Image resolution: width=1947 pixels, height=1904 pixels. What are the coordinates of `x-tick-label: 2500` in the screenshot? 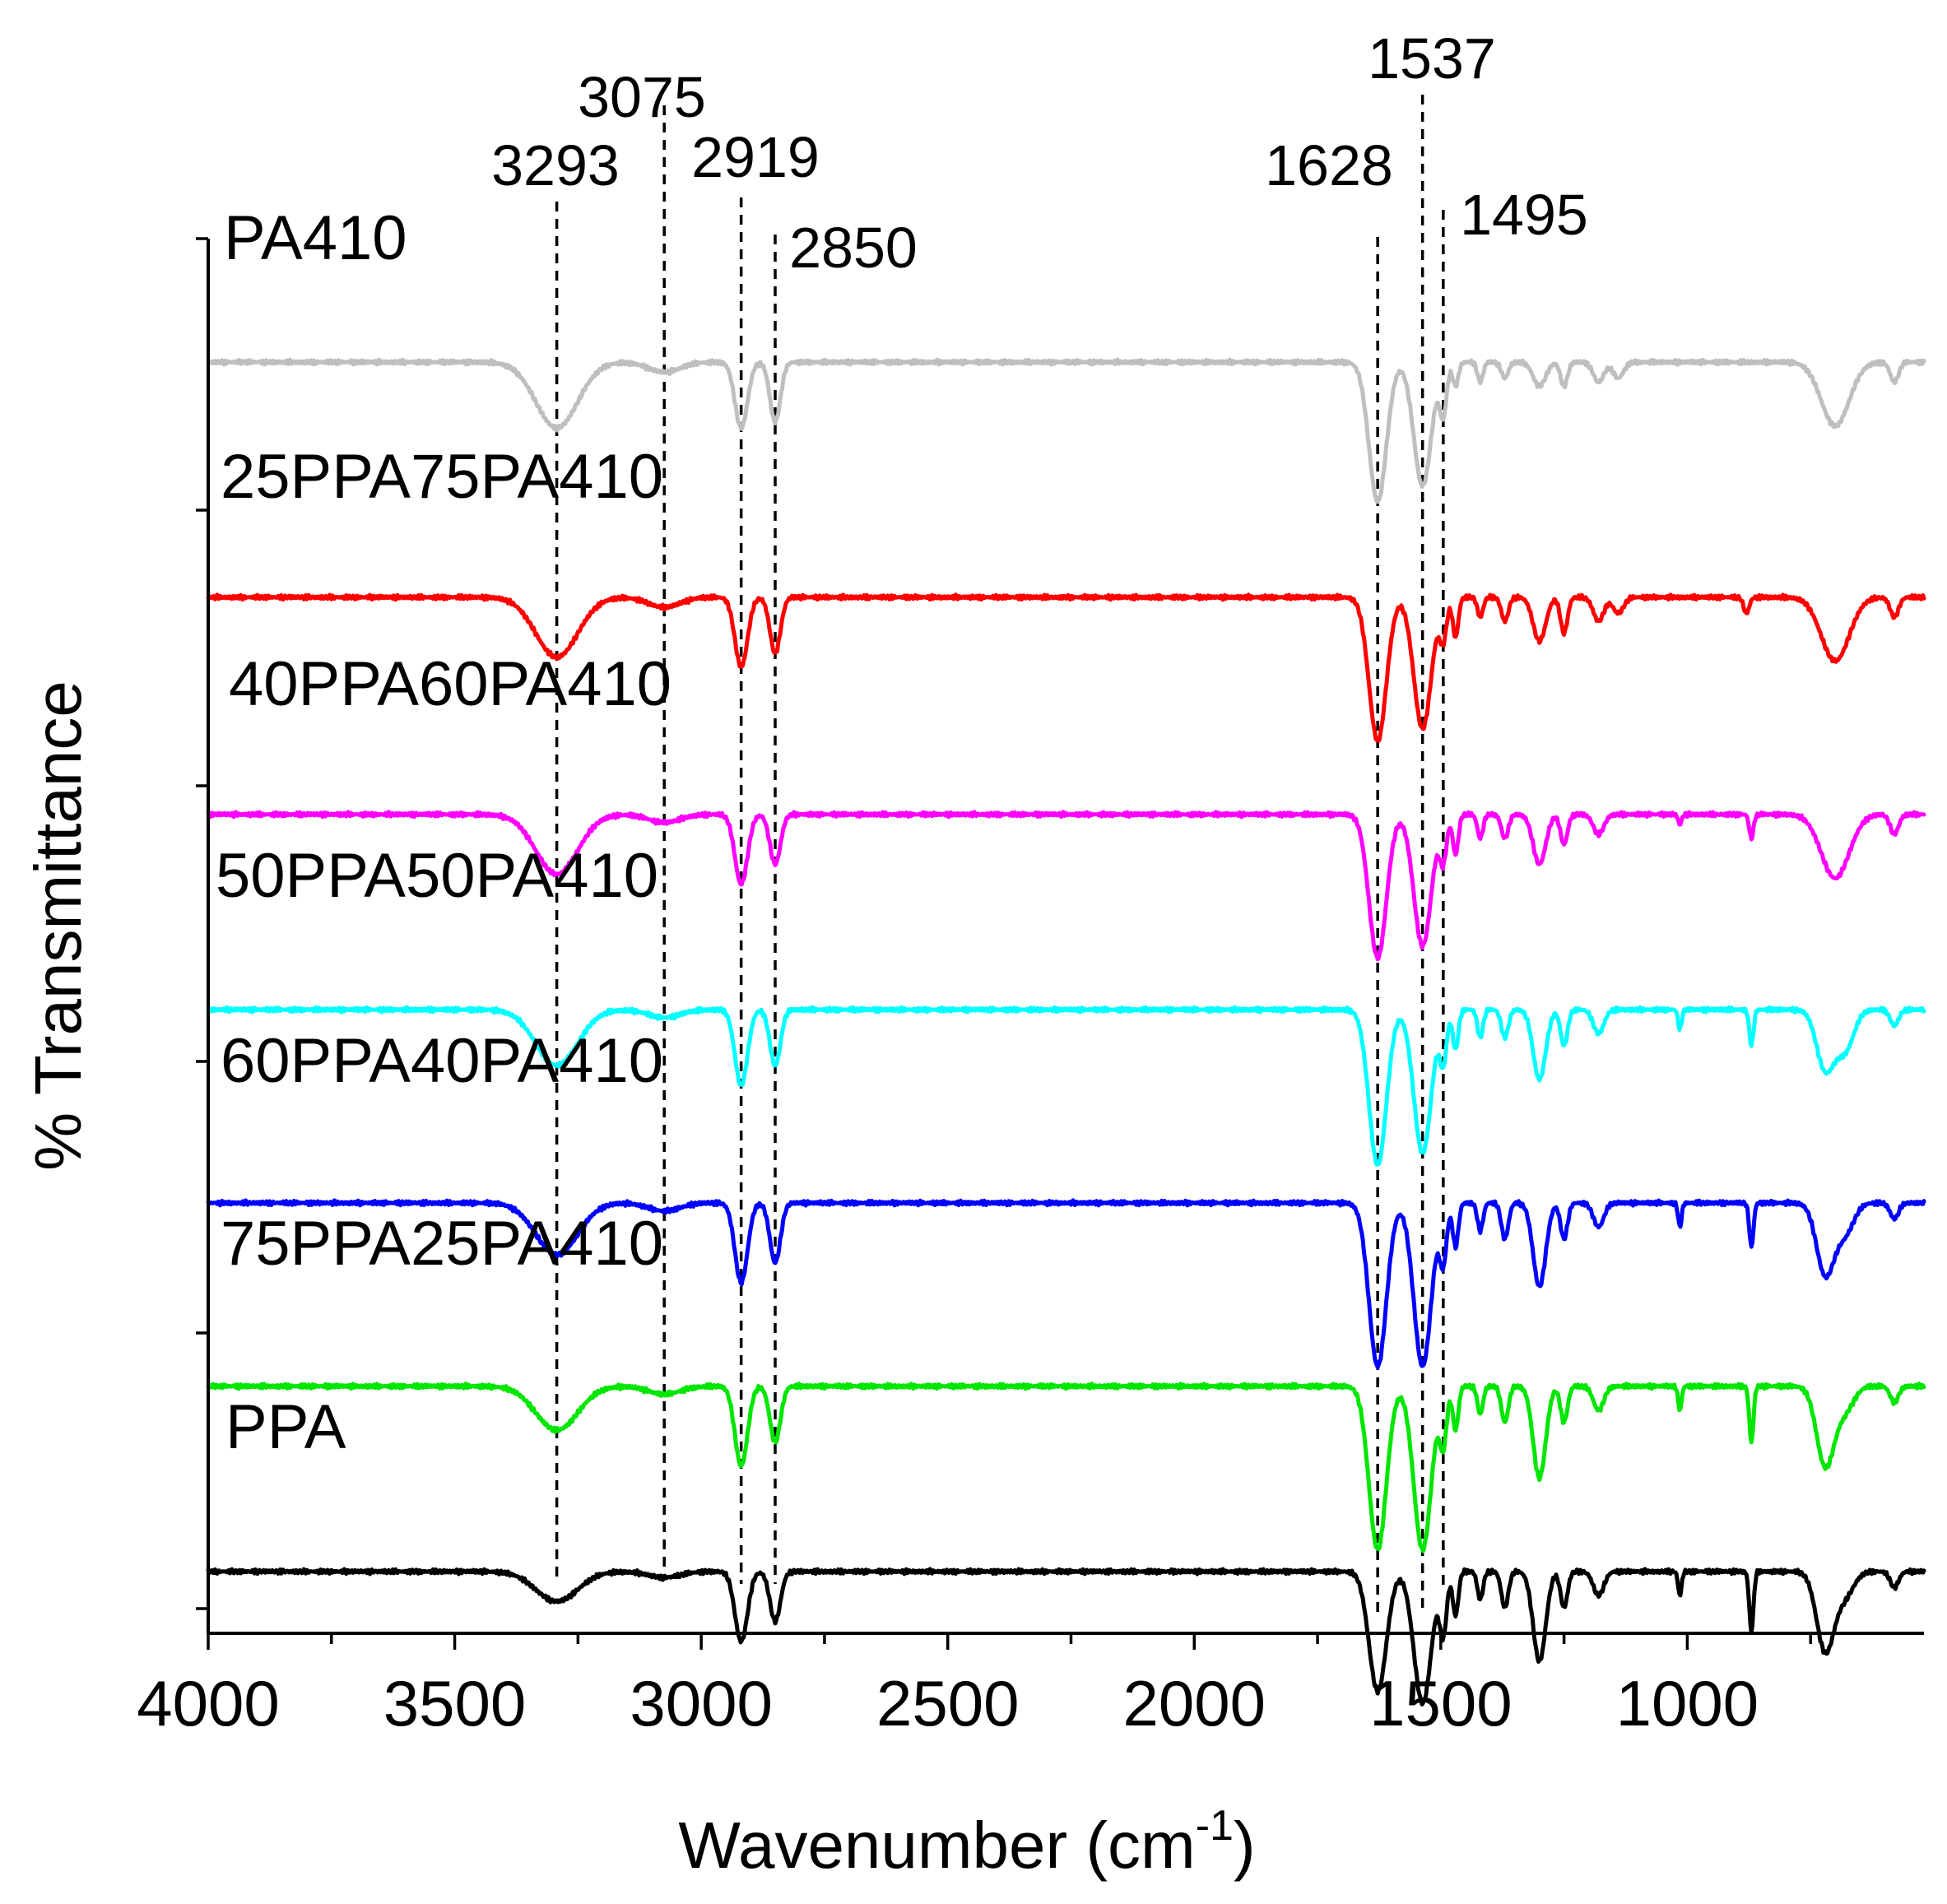 It's located at (948, 1703).